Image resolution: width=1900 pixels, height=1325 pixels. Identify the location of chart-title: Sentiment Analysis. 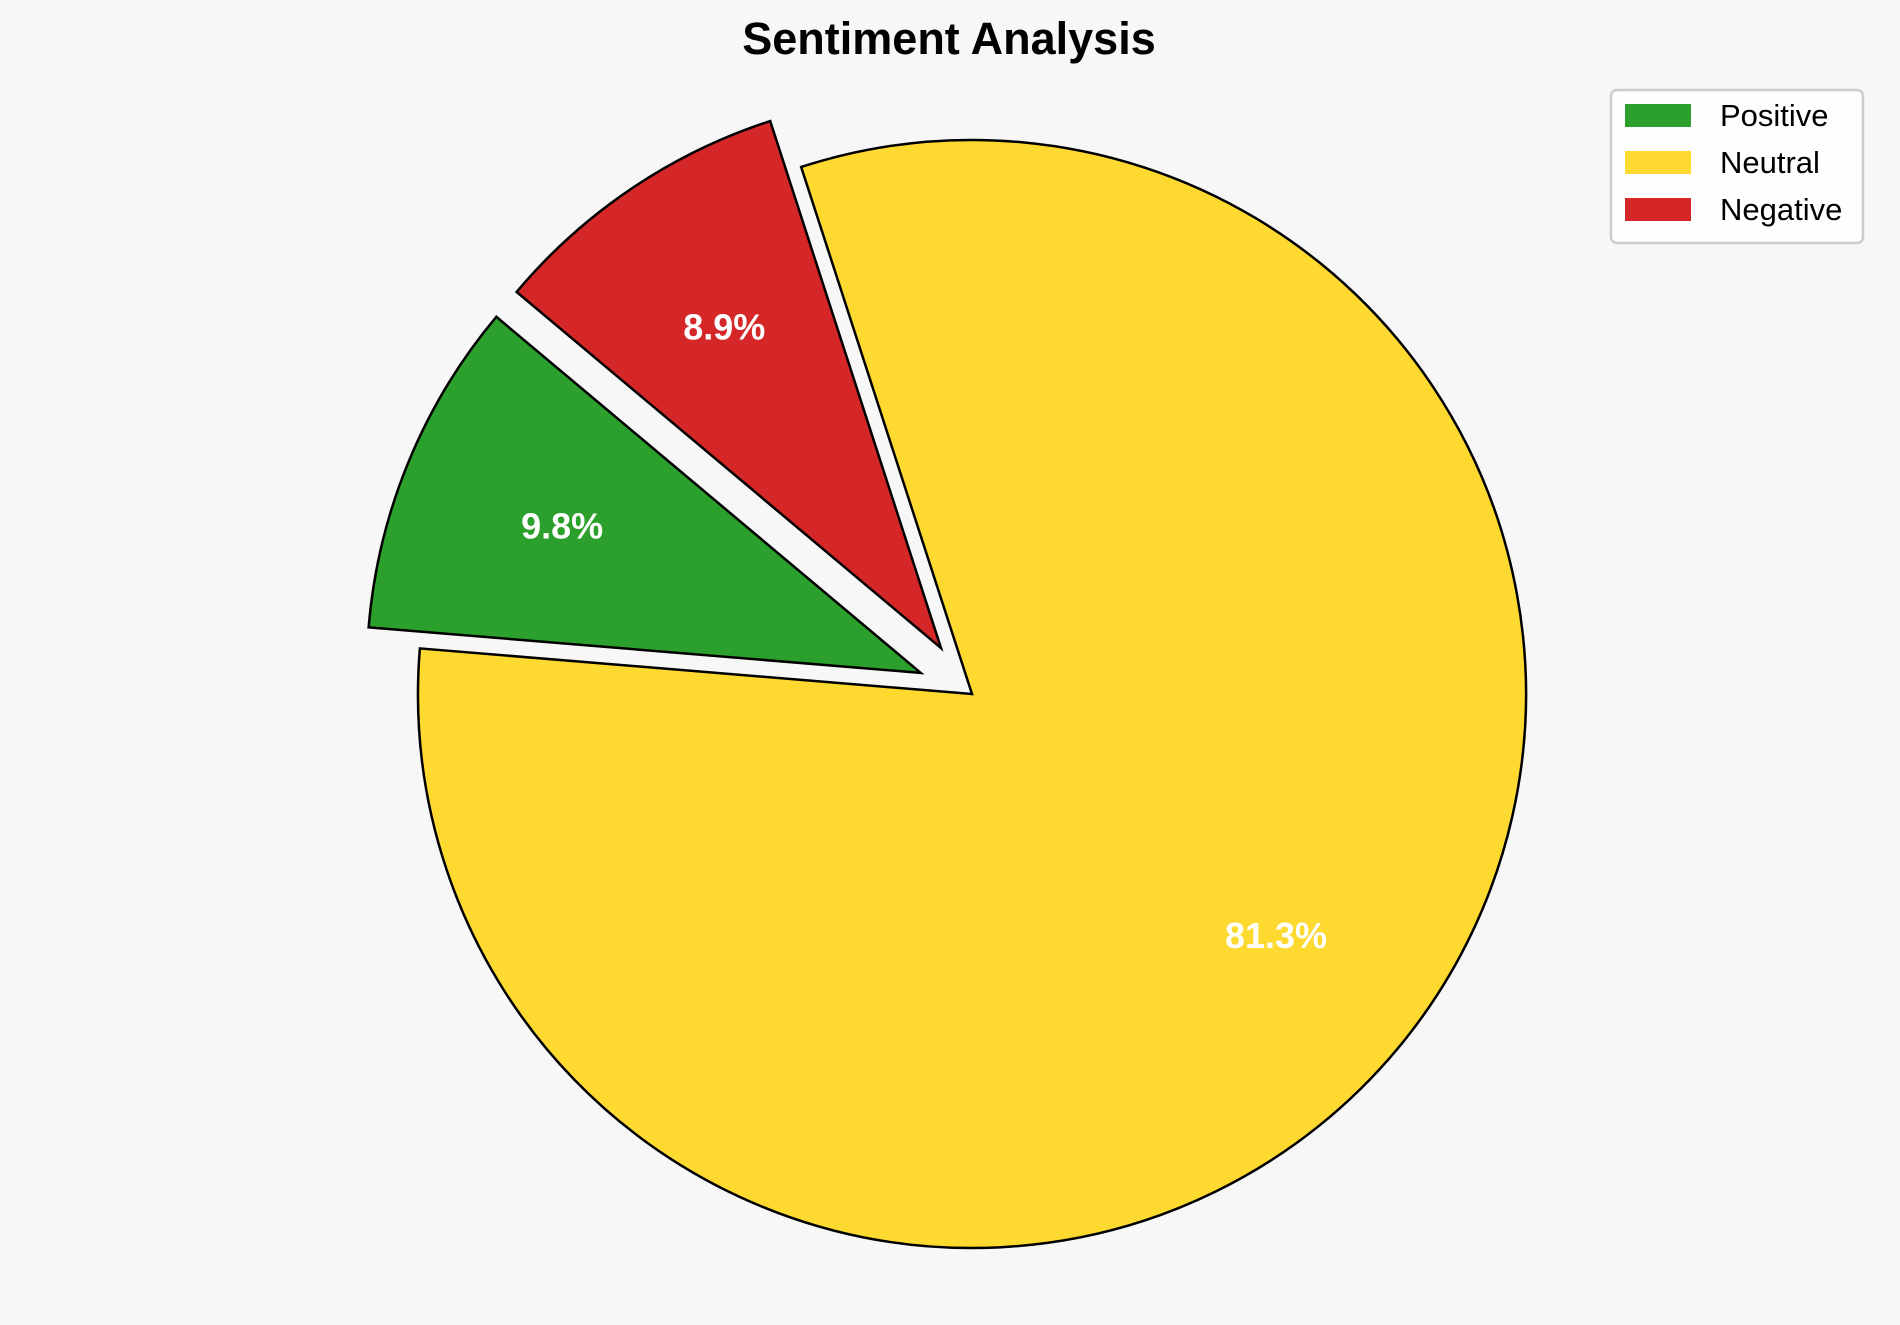
(948, 38).